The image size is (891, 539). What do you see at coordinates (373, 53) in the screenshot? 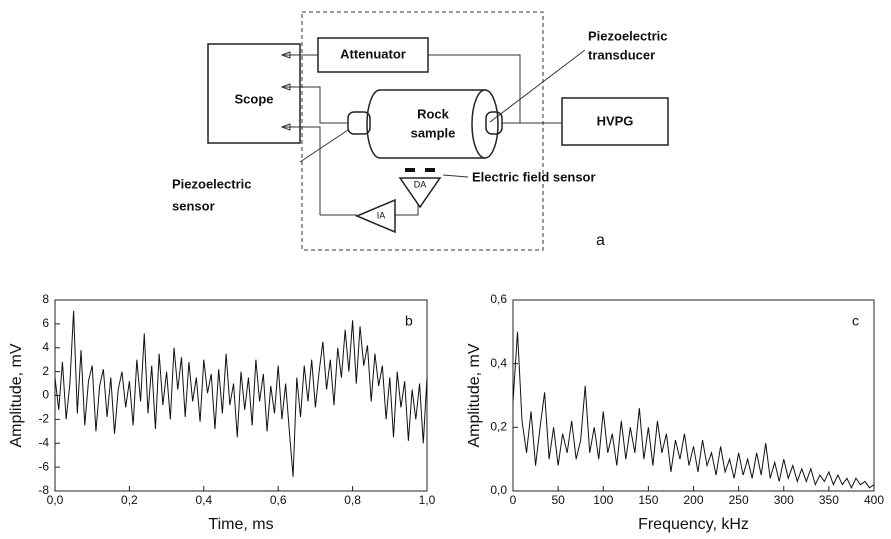
I see `attenuator-label: Attenuator` at bounding box center [373, 53].